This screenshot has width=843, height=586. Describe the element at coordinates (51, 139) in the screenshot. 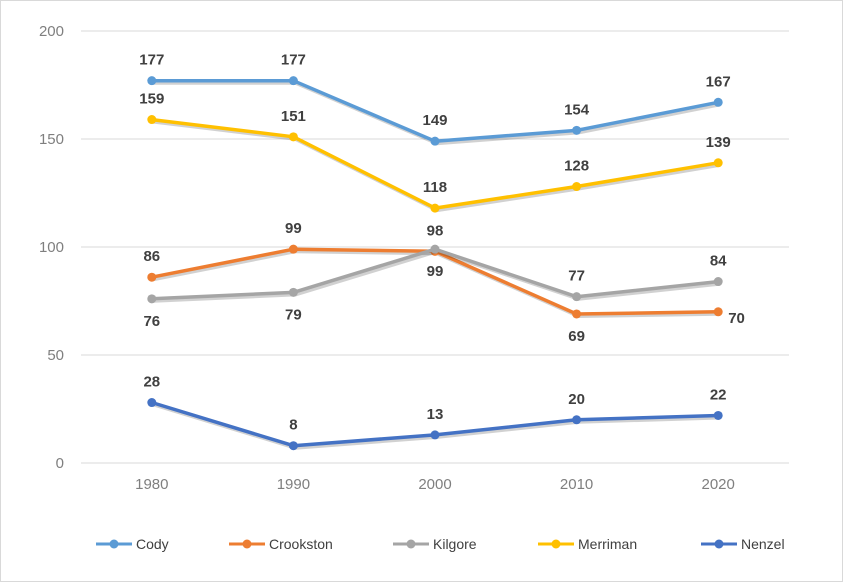

I see `y-tick-label: 150` at that location.